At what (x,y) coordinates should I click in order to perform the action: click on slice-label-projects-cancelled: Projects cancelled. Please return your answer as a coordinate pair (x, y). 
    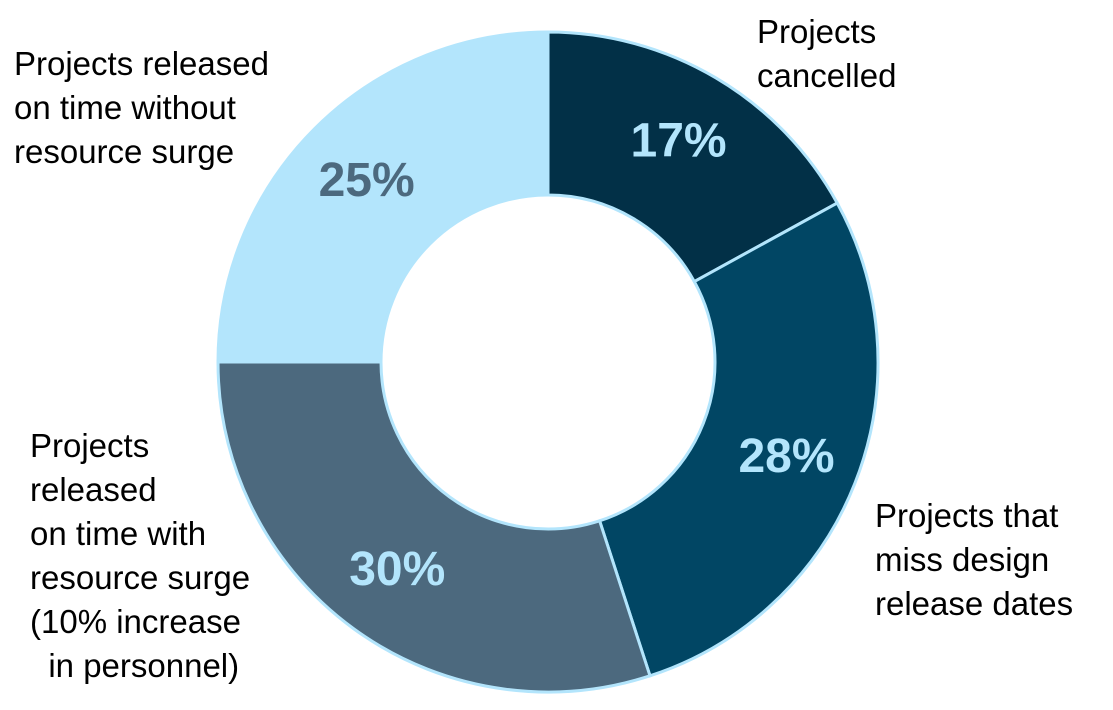
    Looking at the image, I should click on (826, 54).